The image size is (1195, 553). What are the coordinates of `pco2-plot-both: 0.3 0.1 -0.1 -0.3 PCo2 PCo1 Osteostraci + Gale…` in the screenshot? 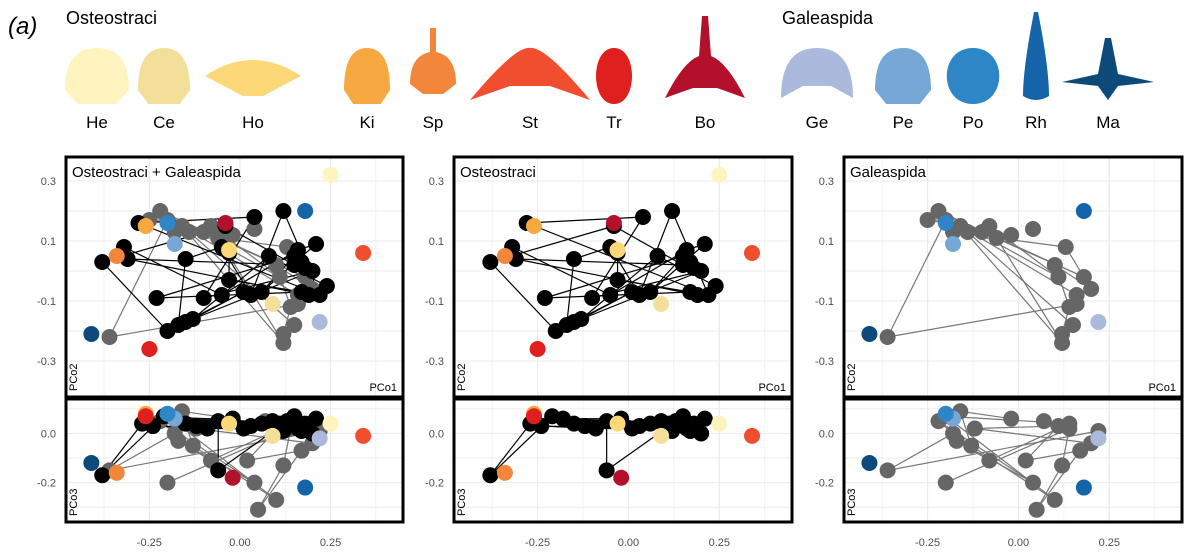 It's located at (221, 277).